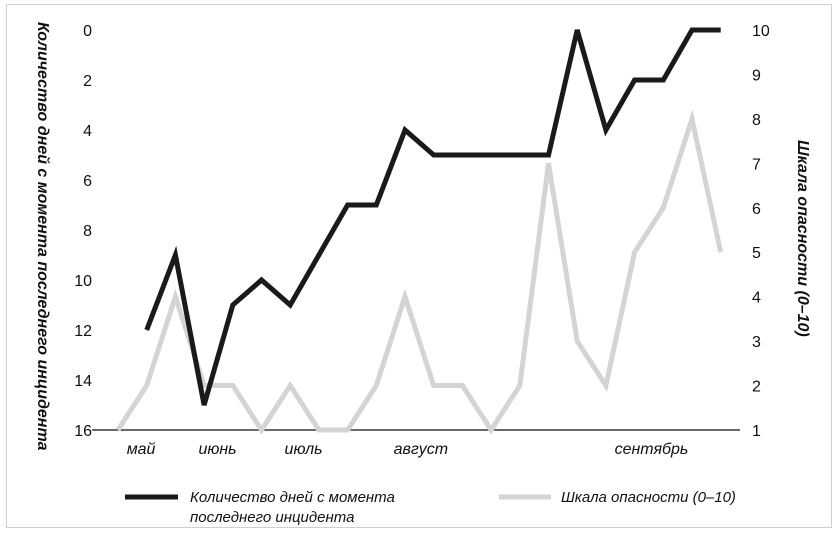  Describe the element at coordinates (756, 253) in the screenshot. I see `right-tick-label: 5` at that location.